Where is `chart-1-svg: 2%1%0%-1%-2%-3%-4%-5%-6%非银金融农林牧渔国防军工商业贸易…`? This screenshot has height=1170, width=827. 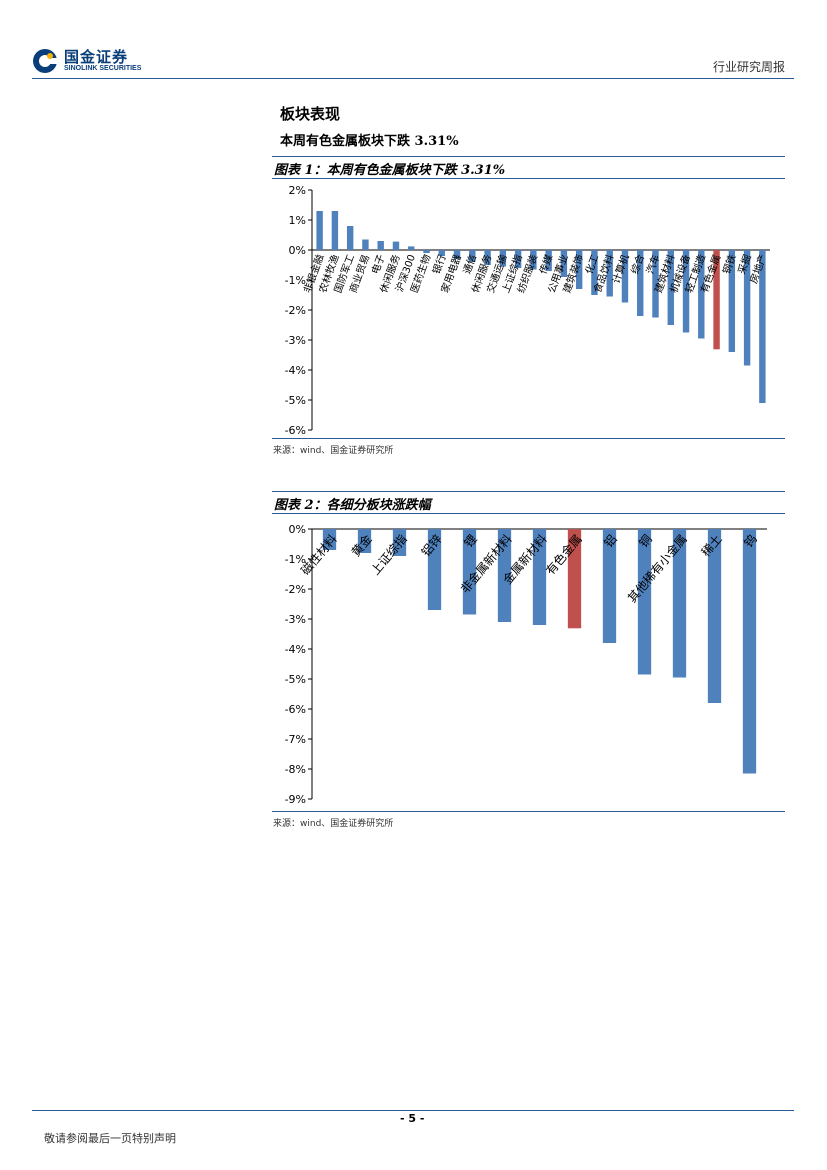 chart-1-svg: 2%1%0%-1%-2%-3%-4%-5%-6%非银金融农林牧渔国防军工商业贸易… is located at coordinates (527, 310).